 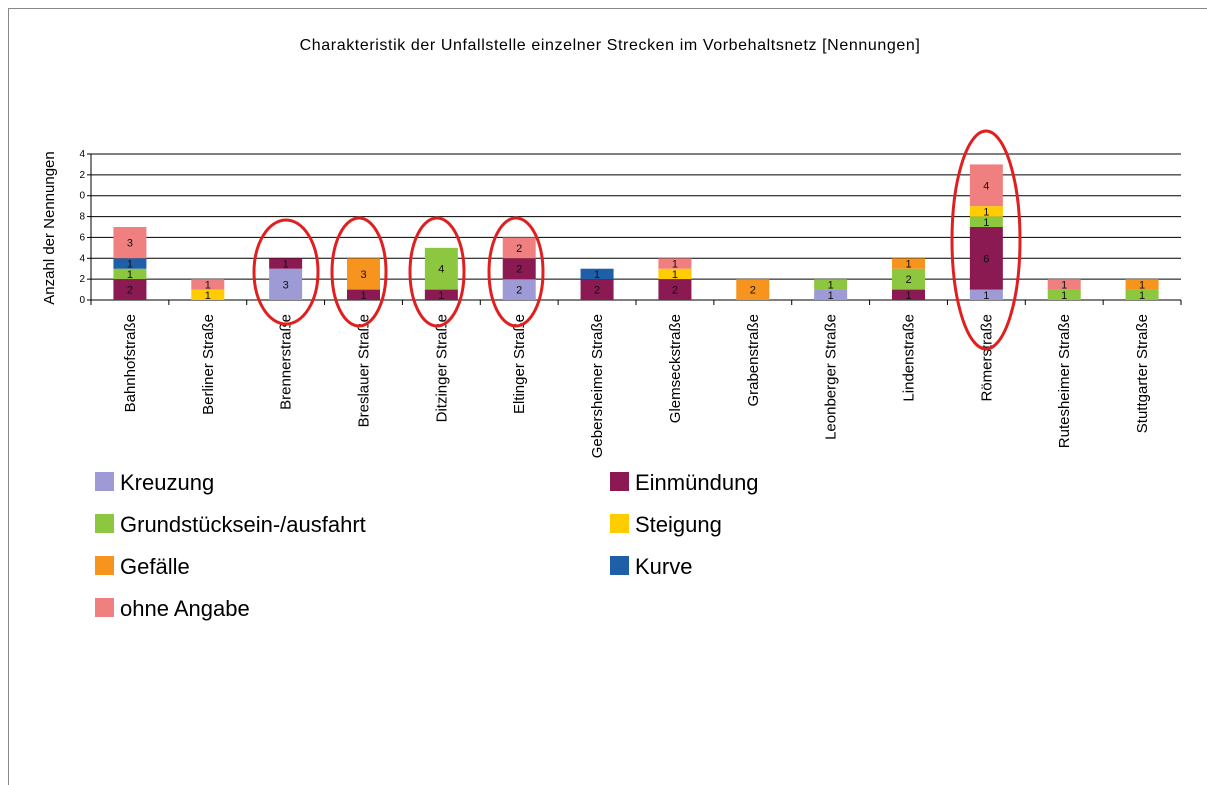 I want to click on x-tick-label: Stuttgarter Straße, so click(x=1142, y=373).